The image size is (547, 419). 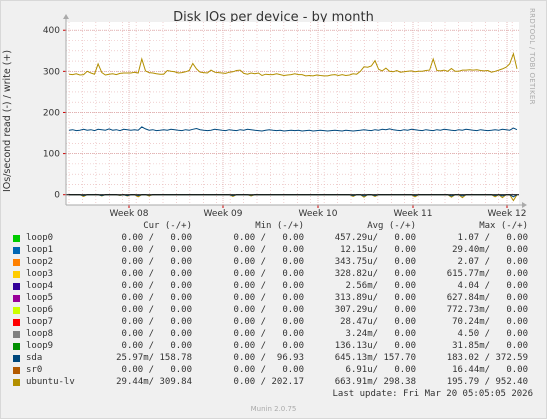 What do you see at coordinates (154, 382) in the screenshot?
I see `legend-value-cur: 29.44m/ 309.84` at bounding box center [154, 382].